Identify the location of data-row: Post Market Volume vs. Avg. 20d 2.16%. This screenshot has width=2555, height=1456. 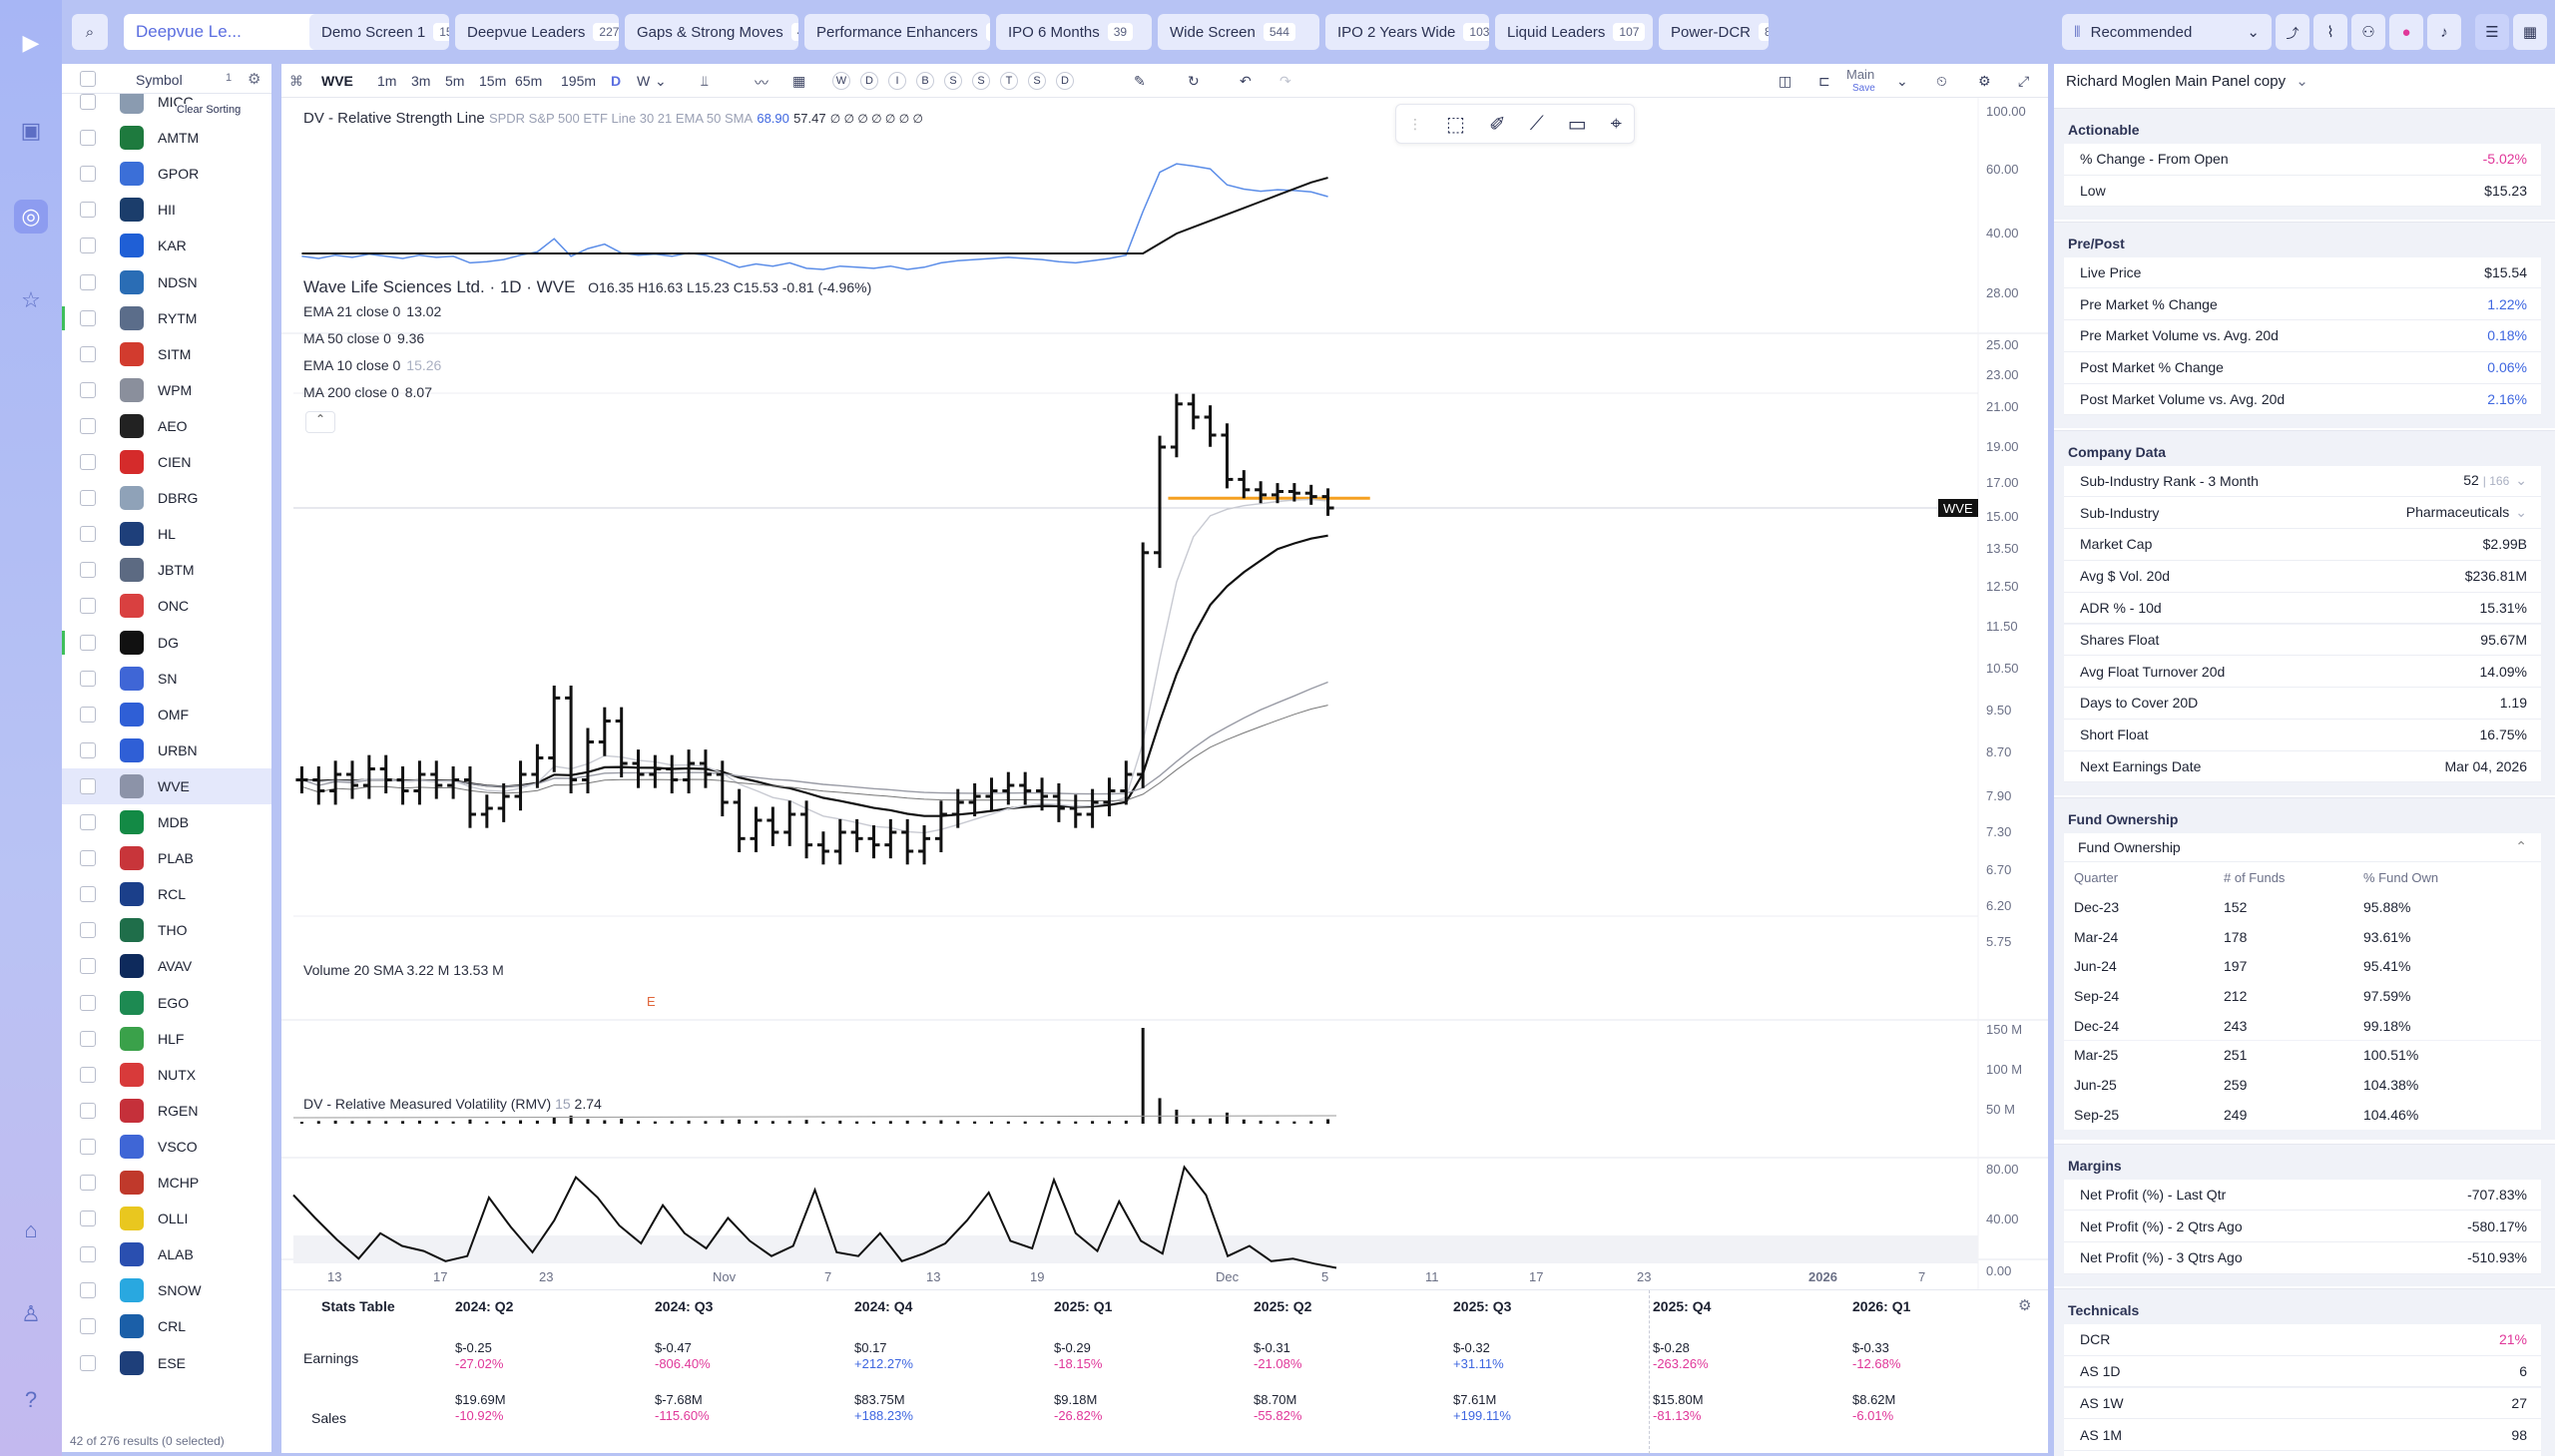
(2302, 399).